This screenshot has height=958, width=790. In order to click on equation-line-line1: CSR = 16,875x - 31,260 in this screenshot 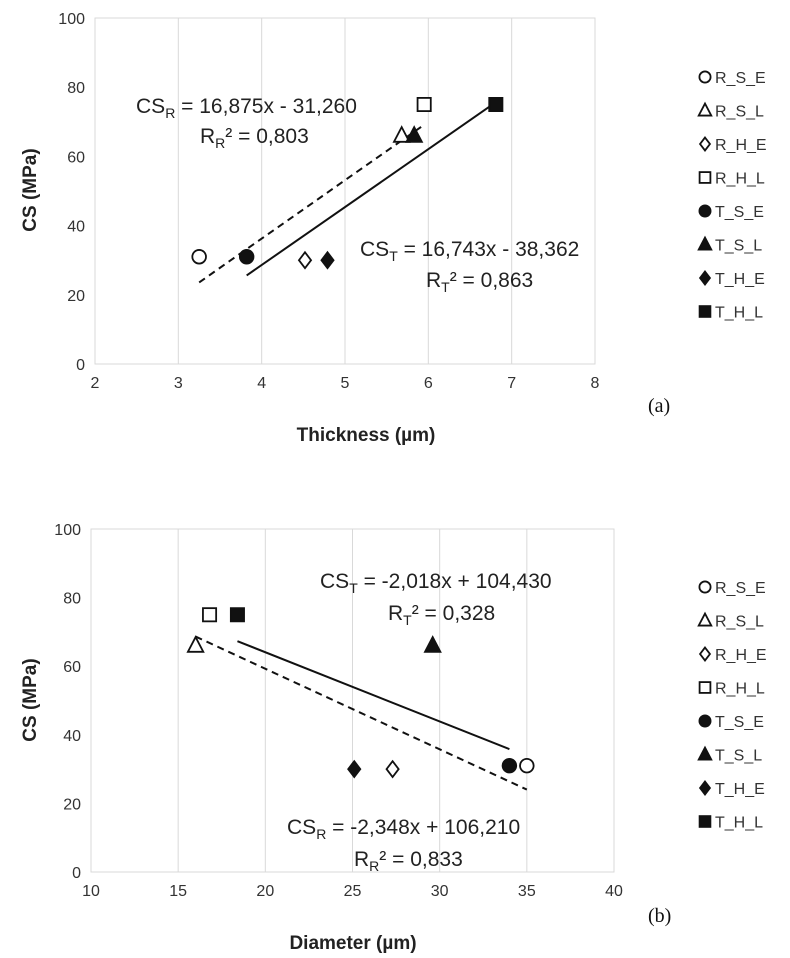, I will do `click(246, 108)`.